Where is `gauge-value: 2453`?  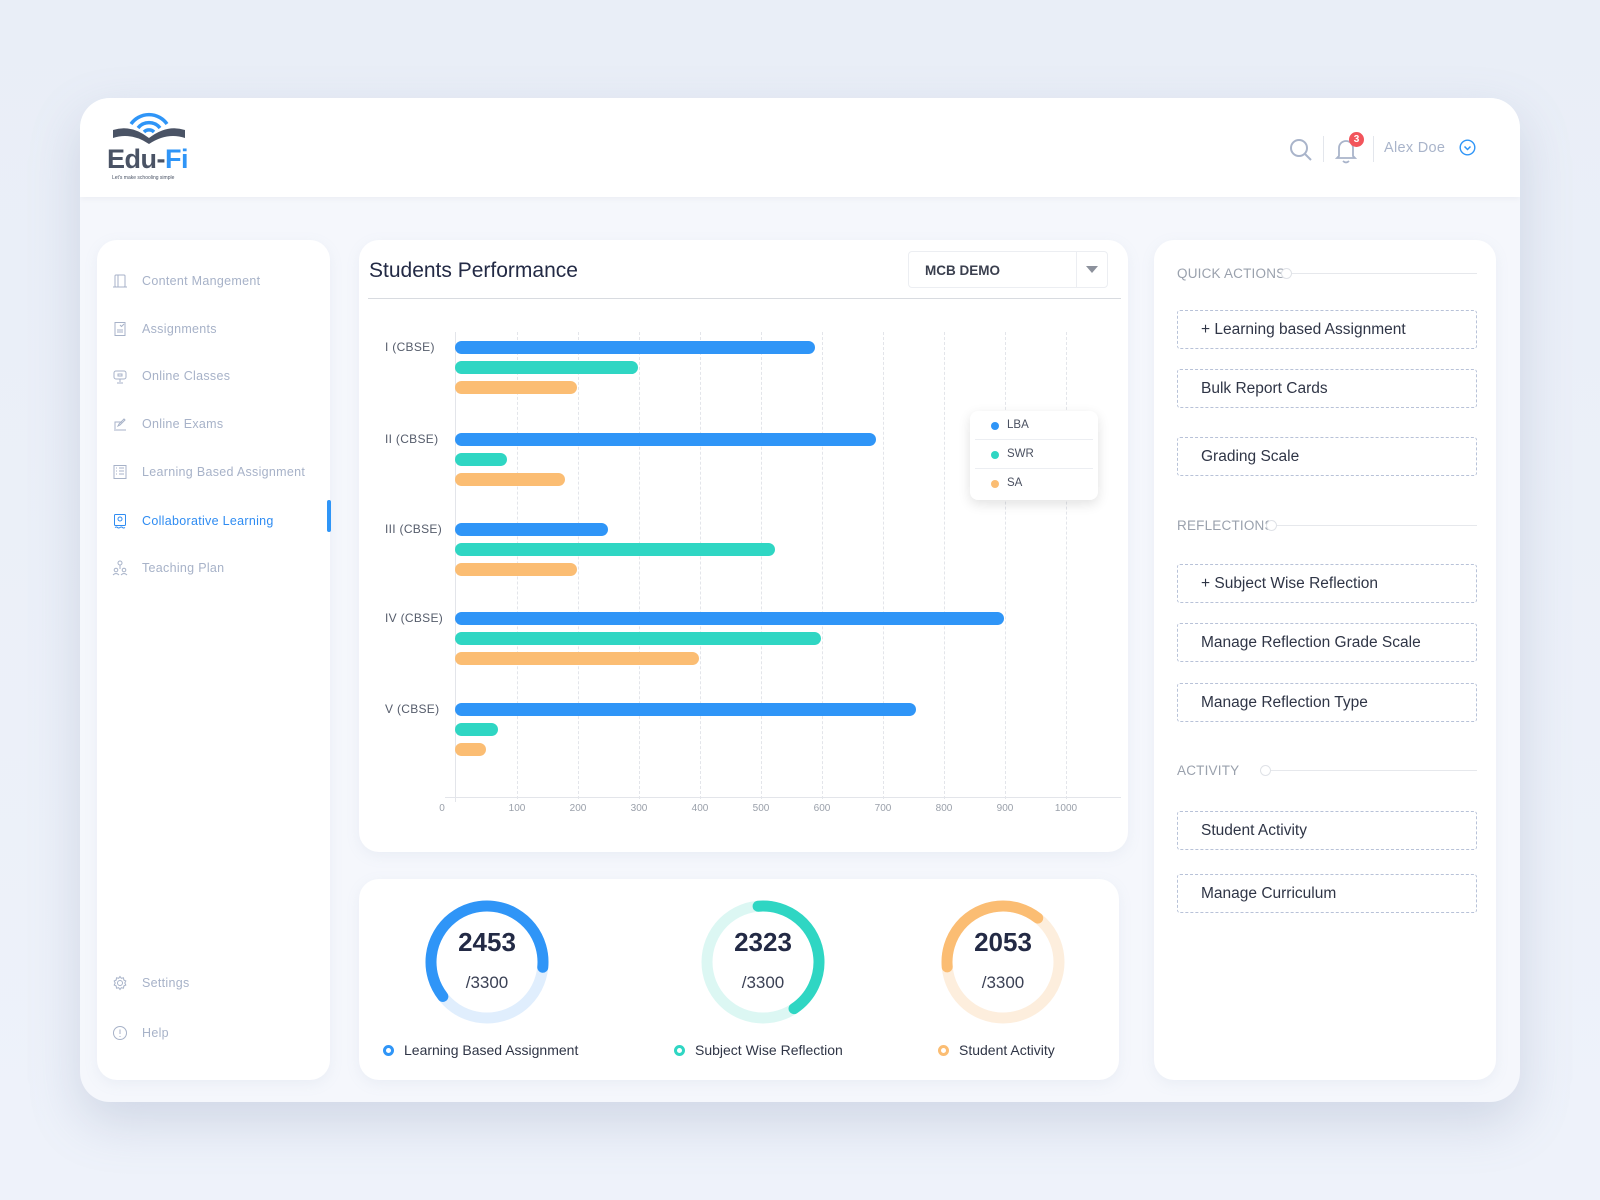 gauge-value: 2453 is located at coordinates (487, 942).